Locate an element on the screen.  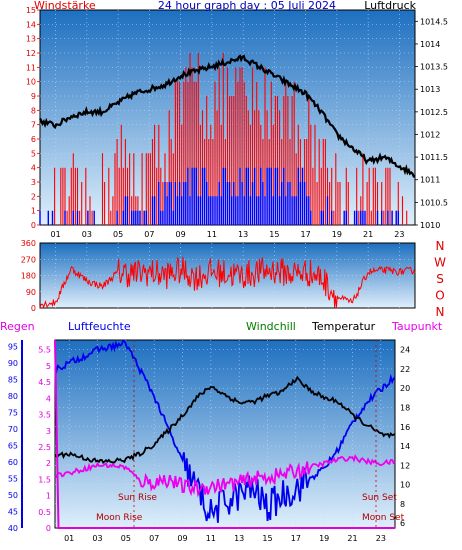
pressure-tick: 1010 is located at coordinates (430, 225).